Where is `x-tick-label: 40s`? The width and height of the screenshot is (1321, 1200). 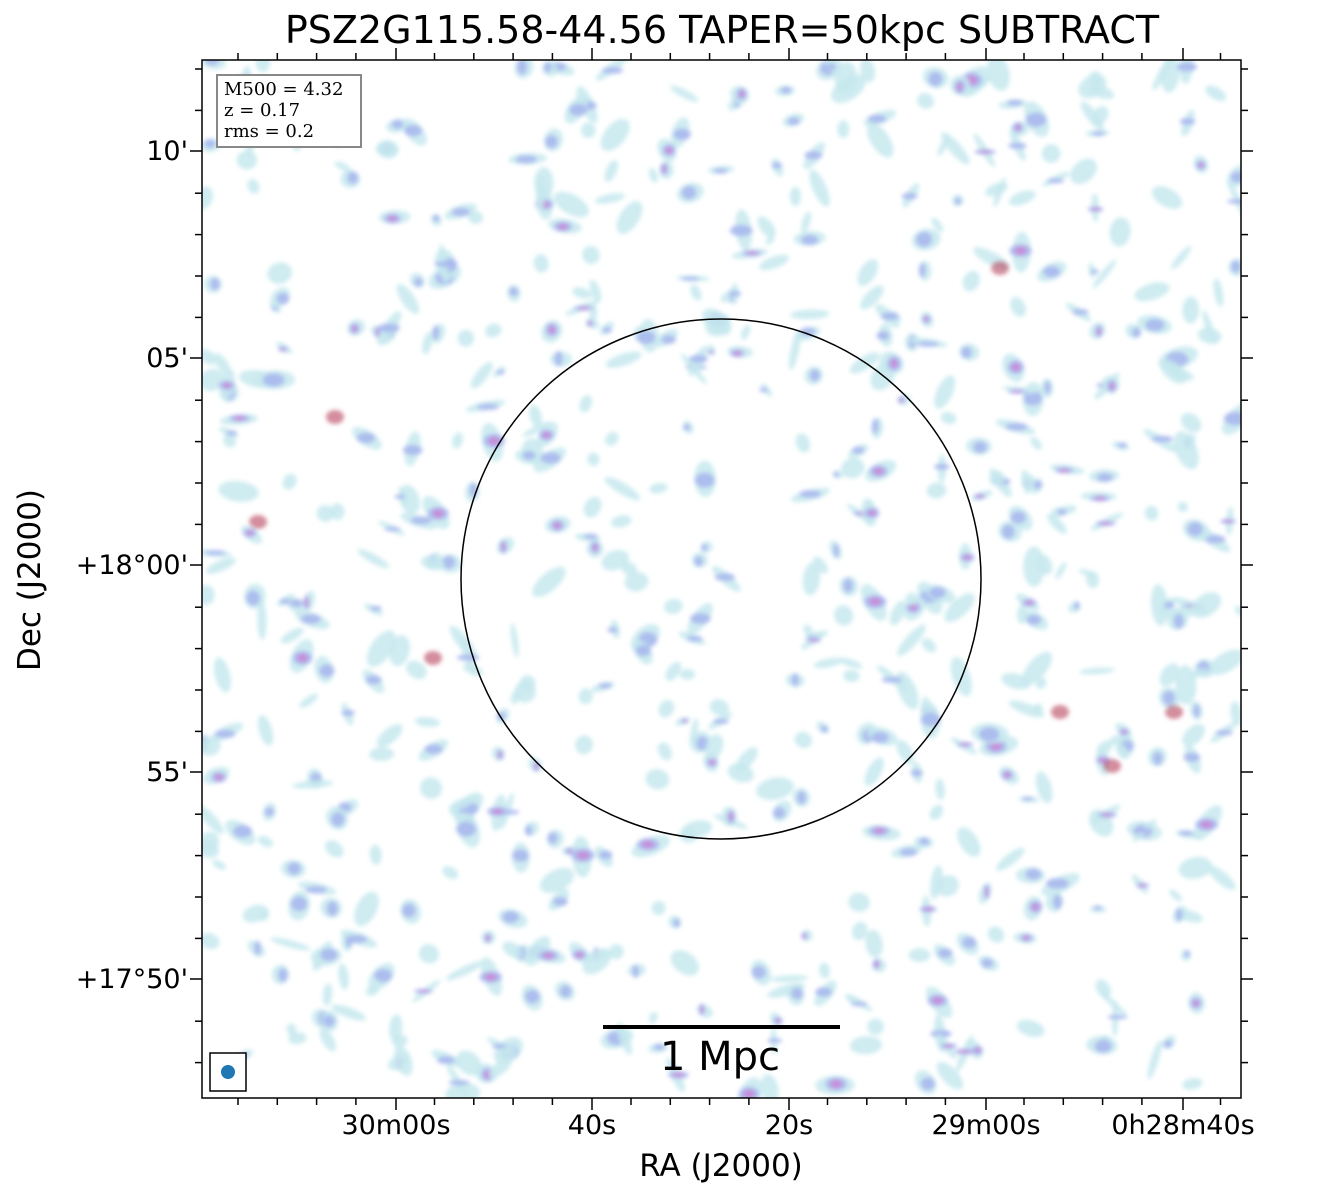 x-tick-label: 40s is located at coordinates (592, 1125).